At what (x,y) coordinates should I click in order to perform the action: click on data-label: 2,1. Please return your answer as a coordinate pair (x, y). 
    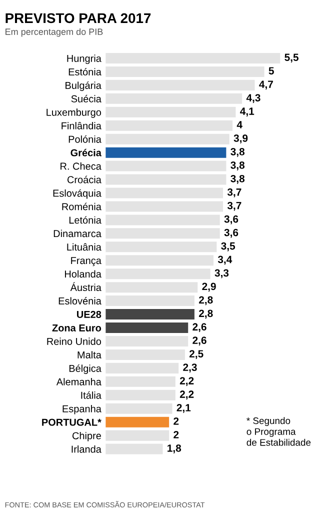
    Looking at the image, I should click on (183, 408).